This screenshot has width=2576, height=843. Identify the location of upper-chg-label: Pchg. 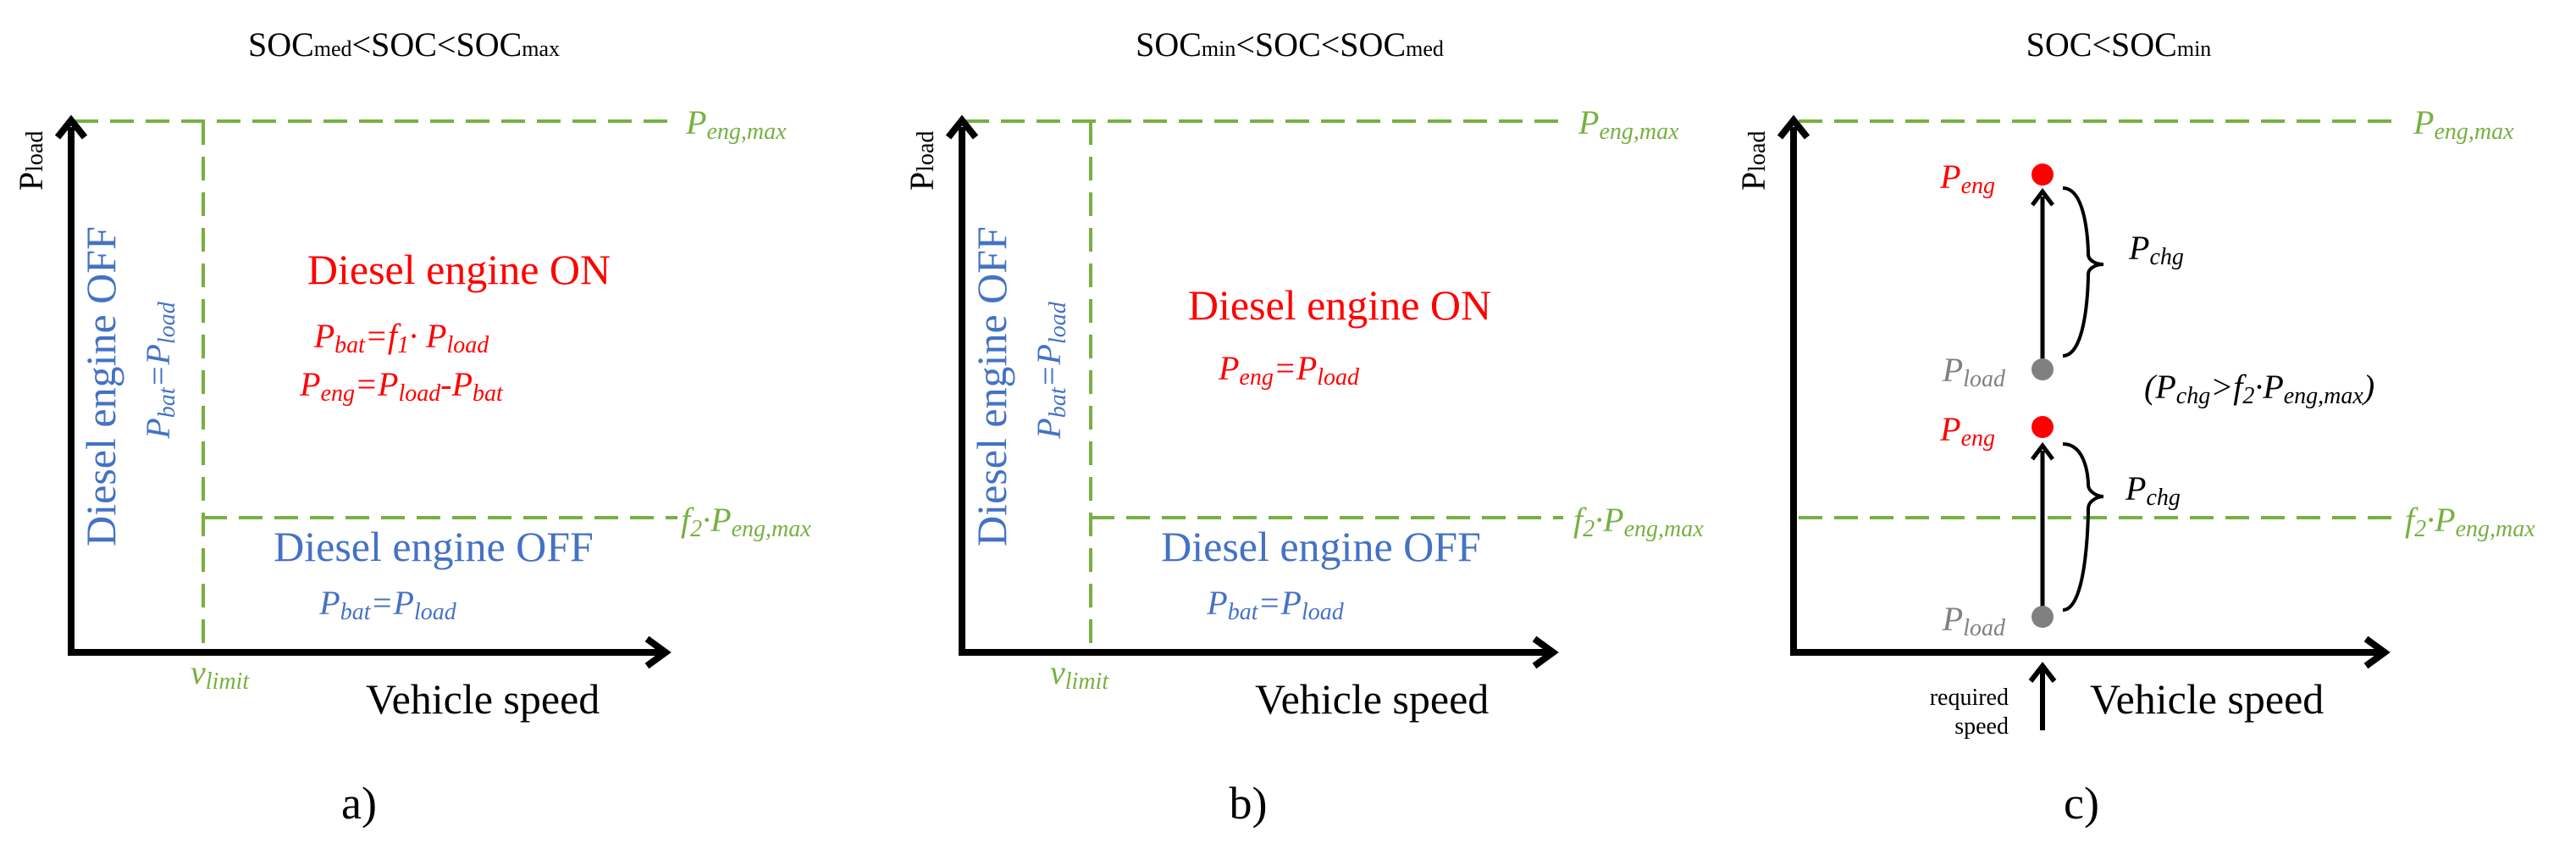
(2156, 249).